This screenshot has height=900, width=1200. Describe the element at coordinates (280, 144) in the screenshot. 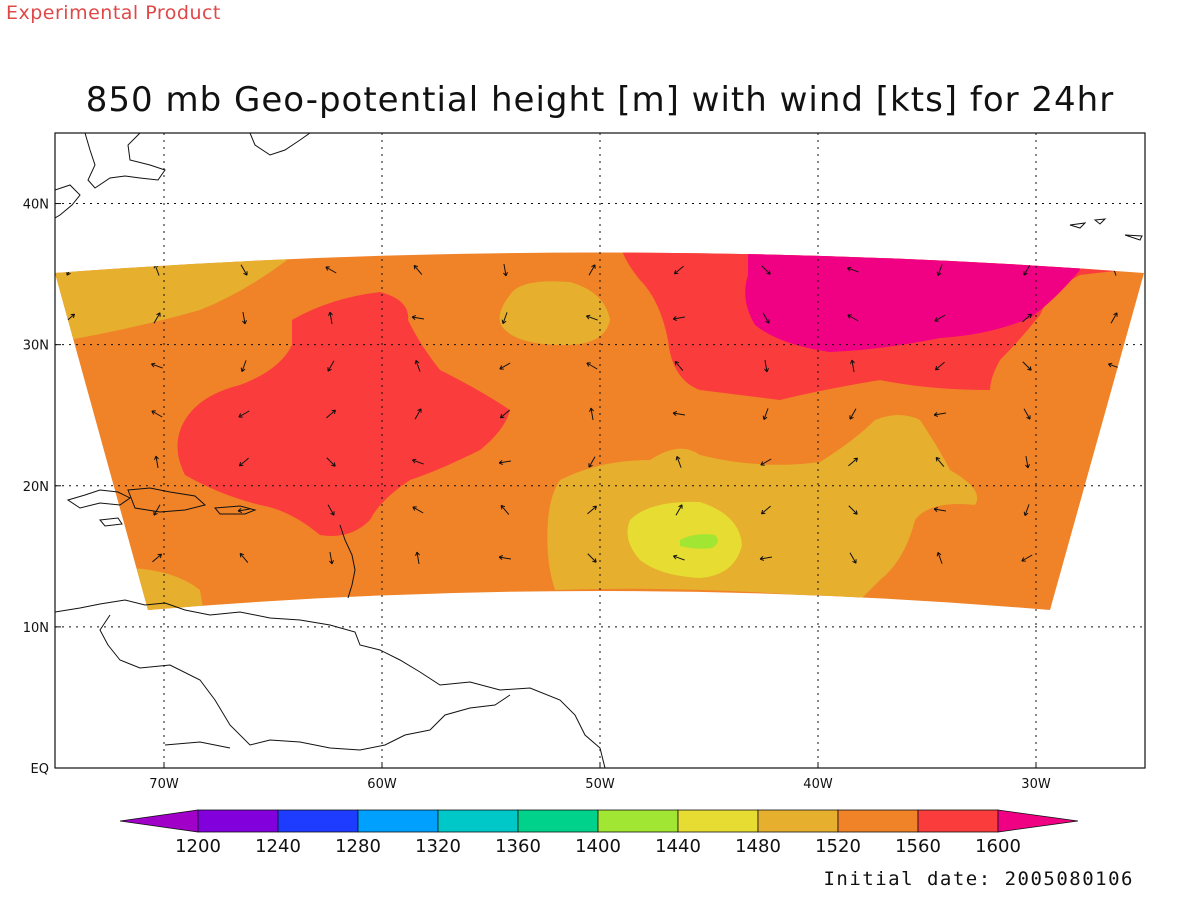

I see `coastline-nova-scotia` at that location.